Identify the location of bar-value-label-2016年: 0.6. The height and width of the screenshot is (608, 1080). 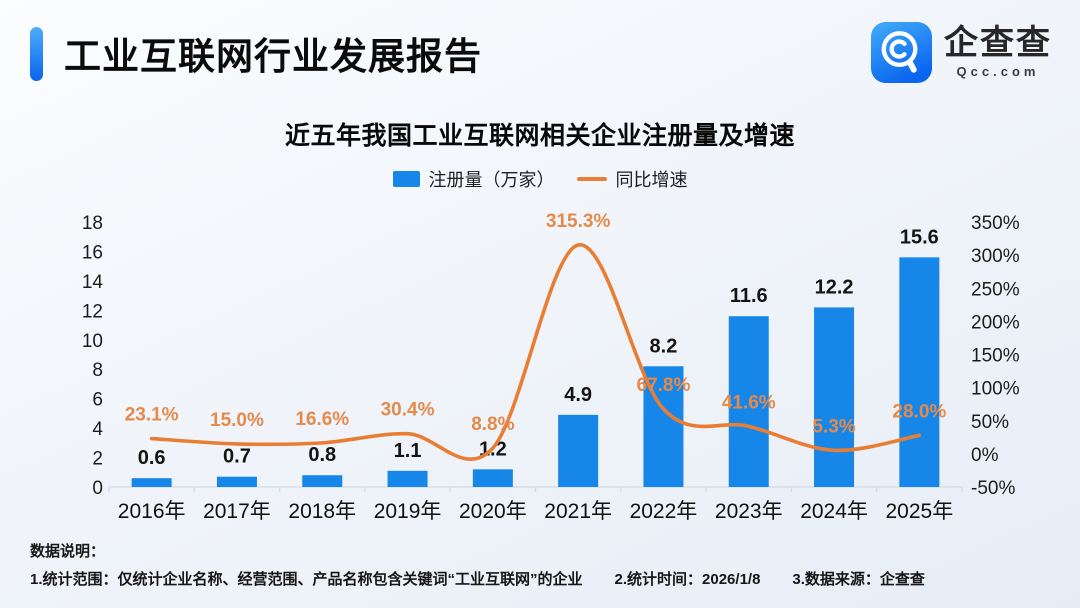
(152, 458).